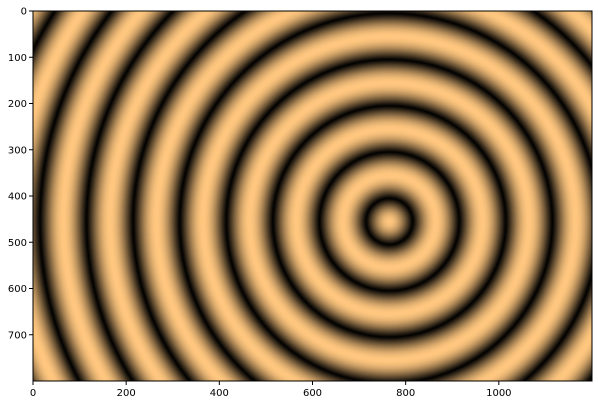  I want to click on y-tick-label: 700, so click(17, 335).